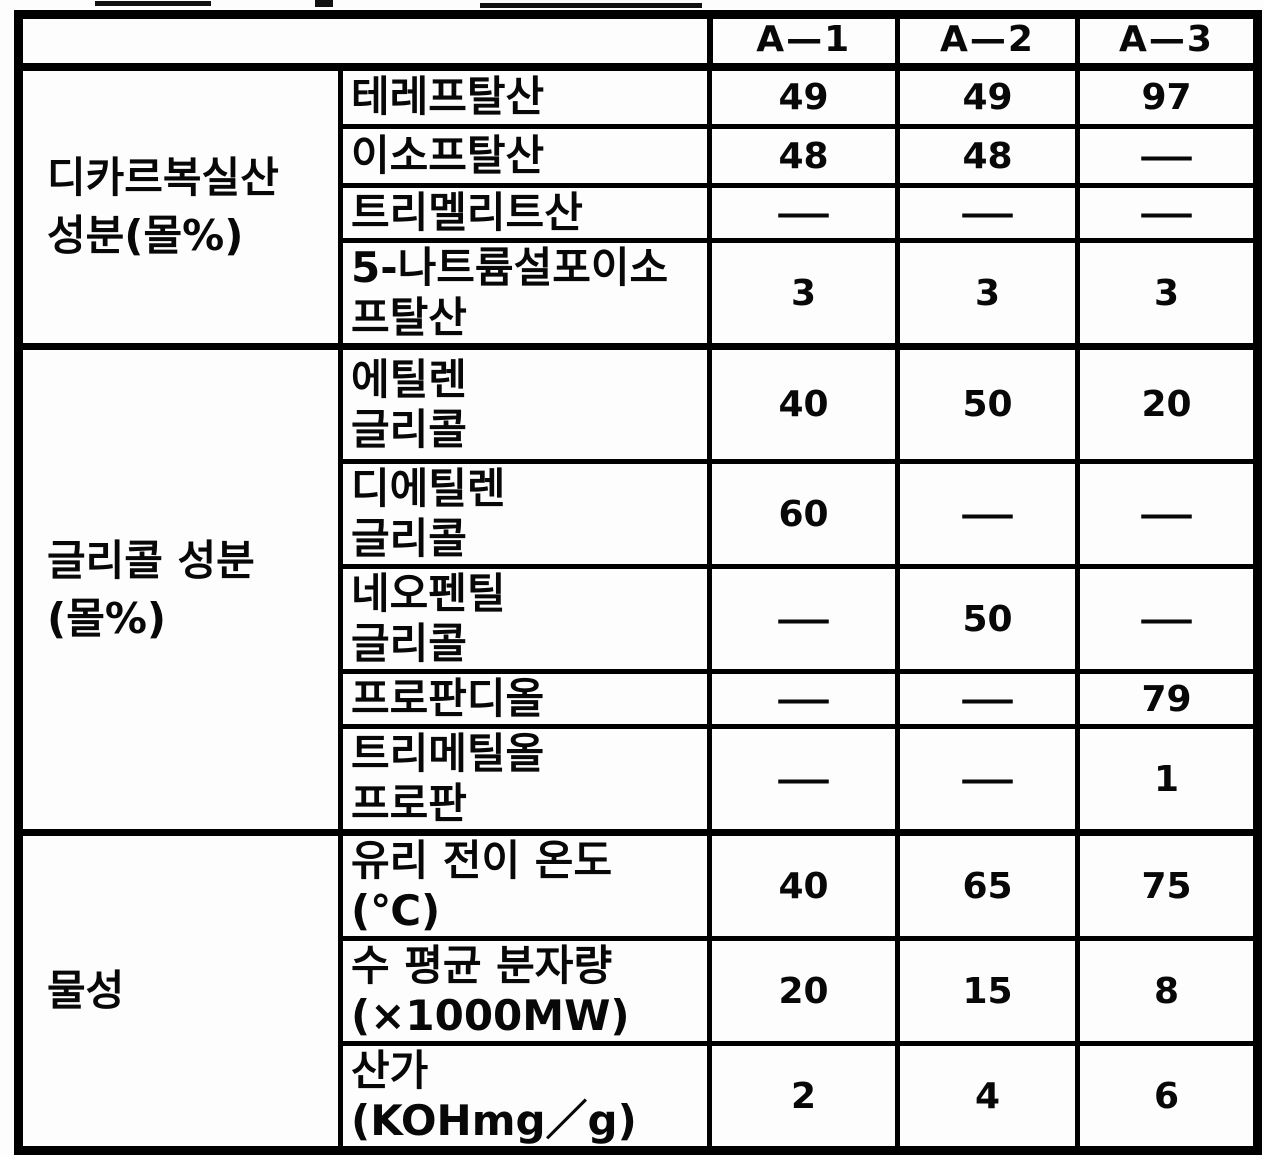 This screenshot has width=1264, height=1155. I want to click on row-label-line: 디에틸렌, so click(529, 489).